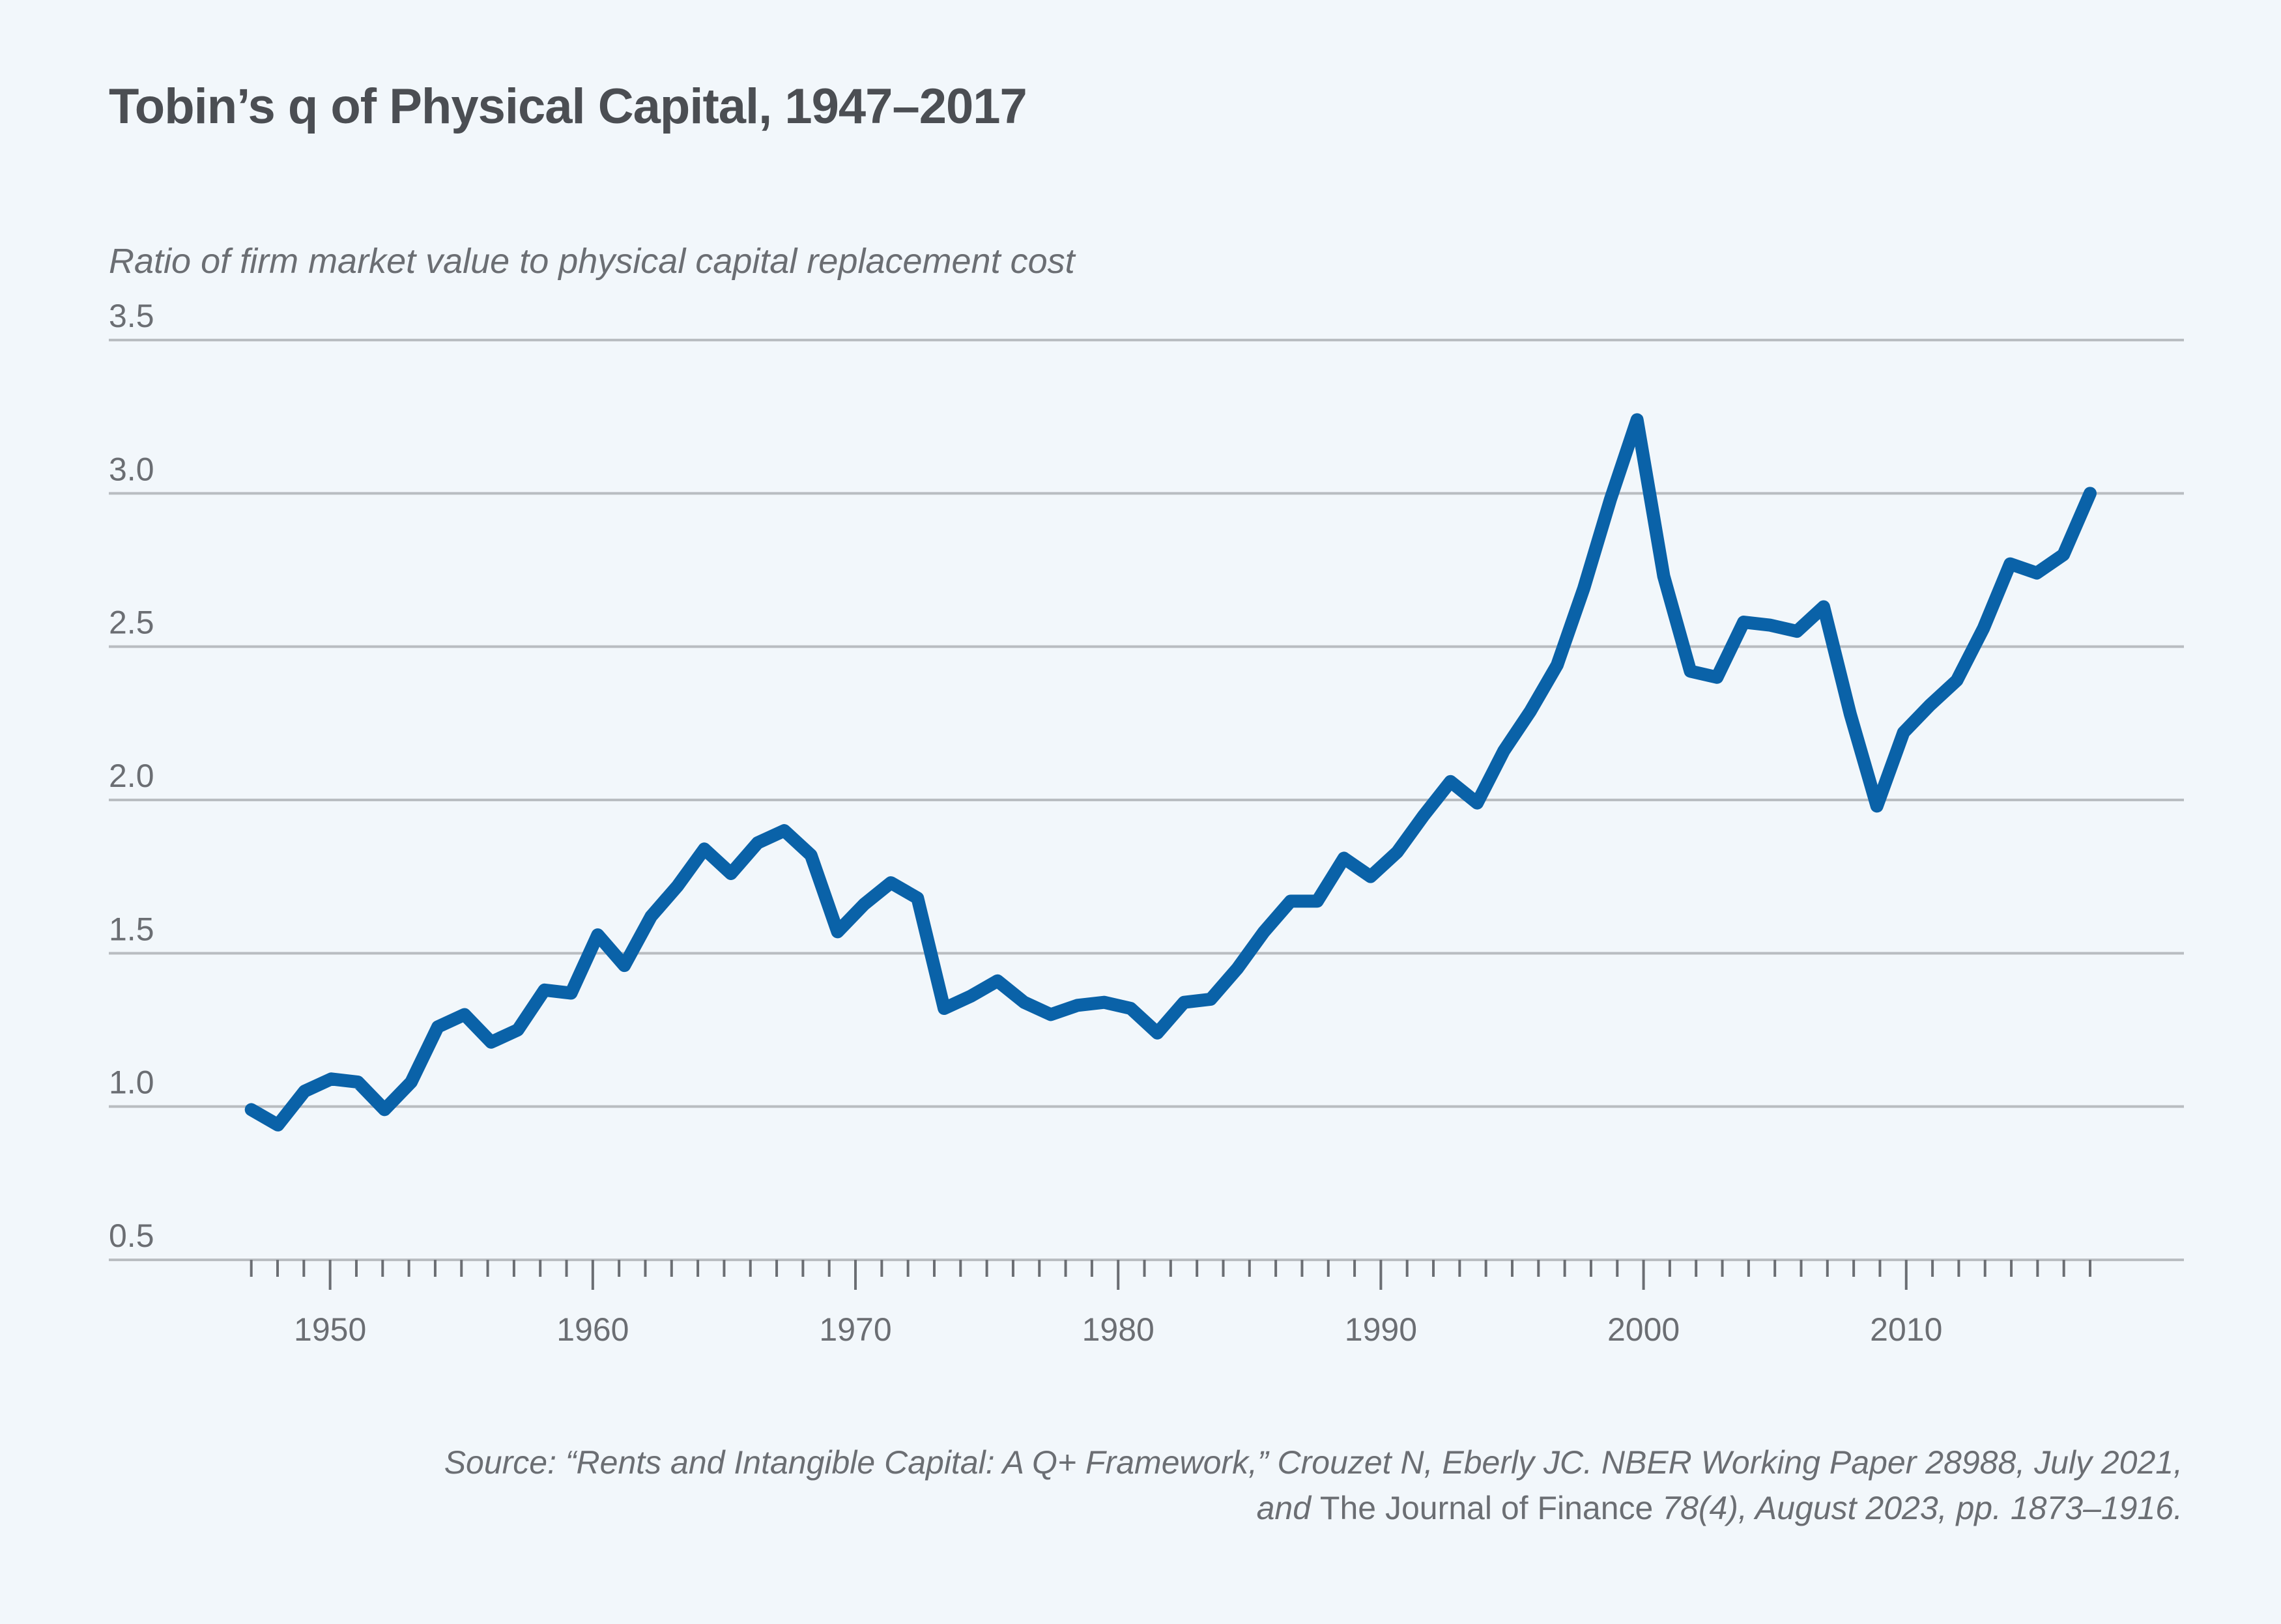 The width and height of the screenshot is (2281, 1624). I want to click on chart-title: Tobin’s q of Physical Capital, 1947–2017, so click(568, 106).